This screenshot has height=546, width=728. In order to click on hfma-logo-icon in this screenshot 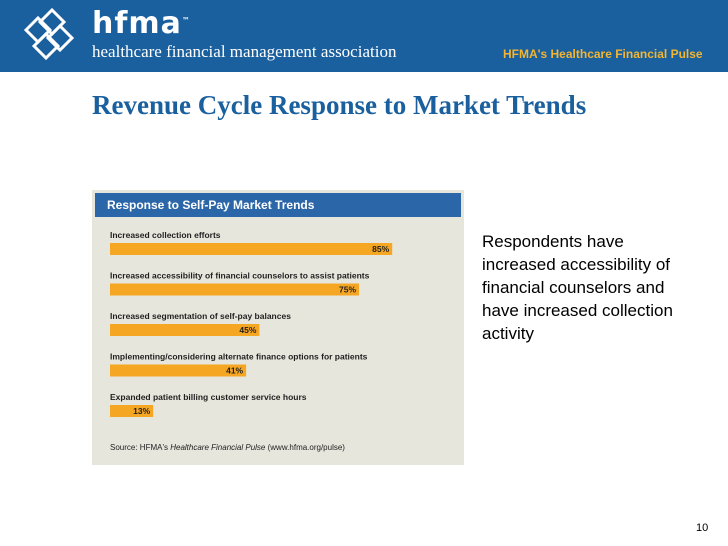, I will do `click(49, 34)`.